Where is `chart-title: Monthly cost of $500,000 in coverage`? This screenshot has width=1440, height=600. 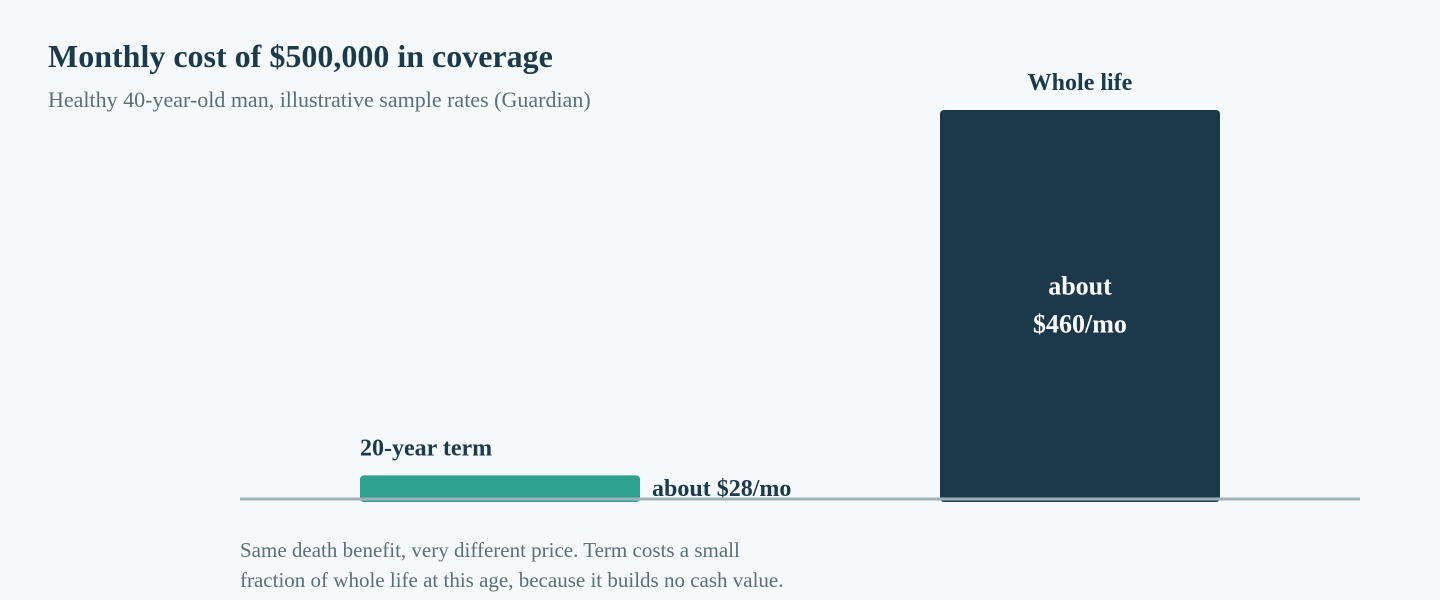
chart-title: Monthly cost of $500,000 in coverage is located at coordinates (300, 56).